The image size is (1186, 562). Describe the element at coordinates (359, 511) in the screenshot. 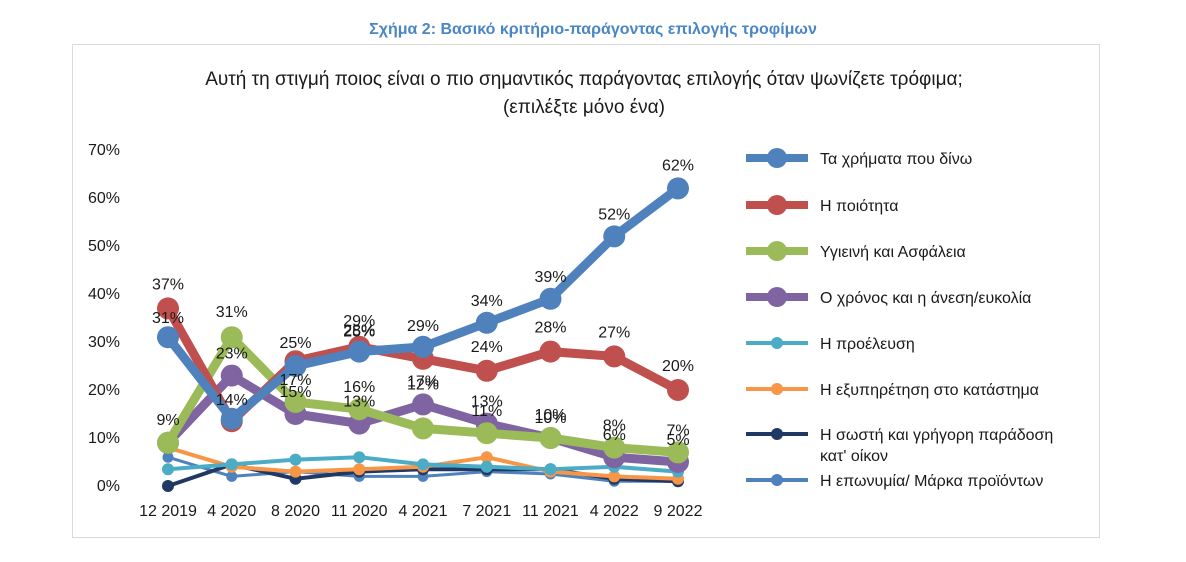

I see `x-tick-label: 11 2020` at that location.